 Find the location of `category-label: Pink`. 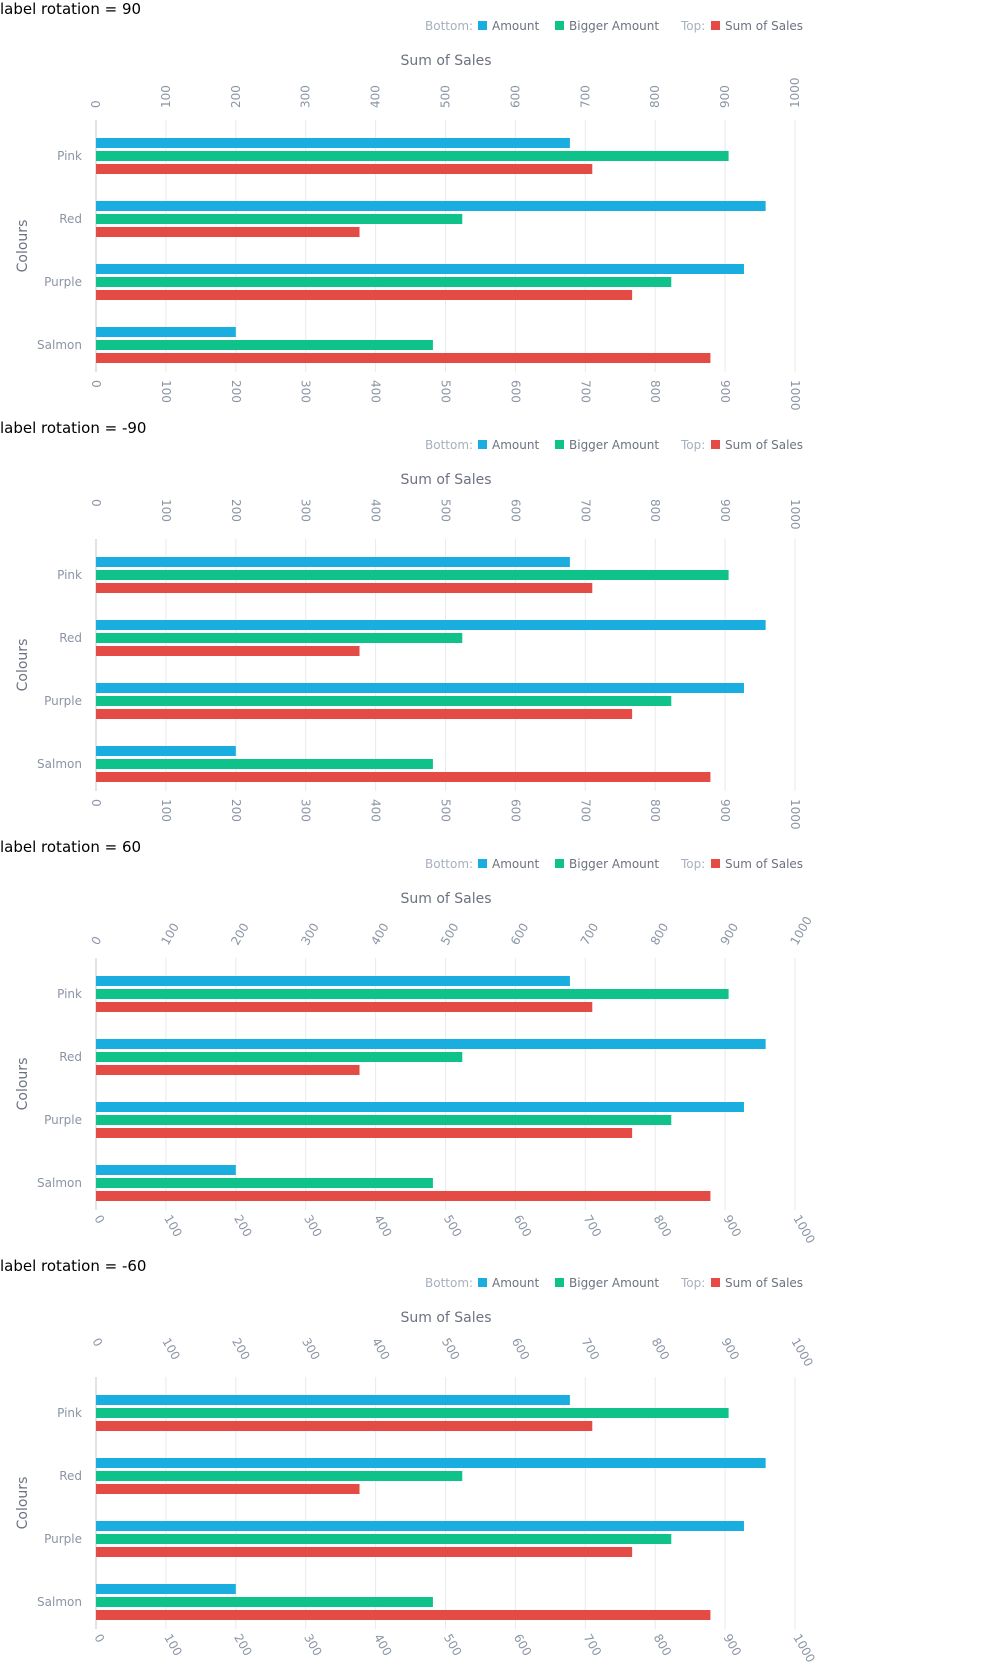

category-label: Pink is located at coordinates (69, 156).